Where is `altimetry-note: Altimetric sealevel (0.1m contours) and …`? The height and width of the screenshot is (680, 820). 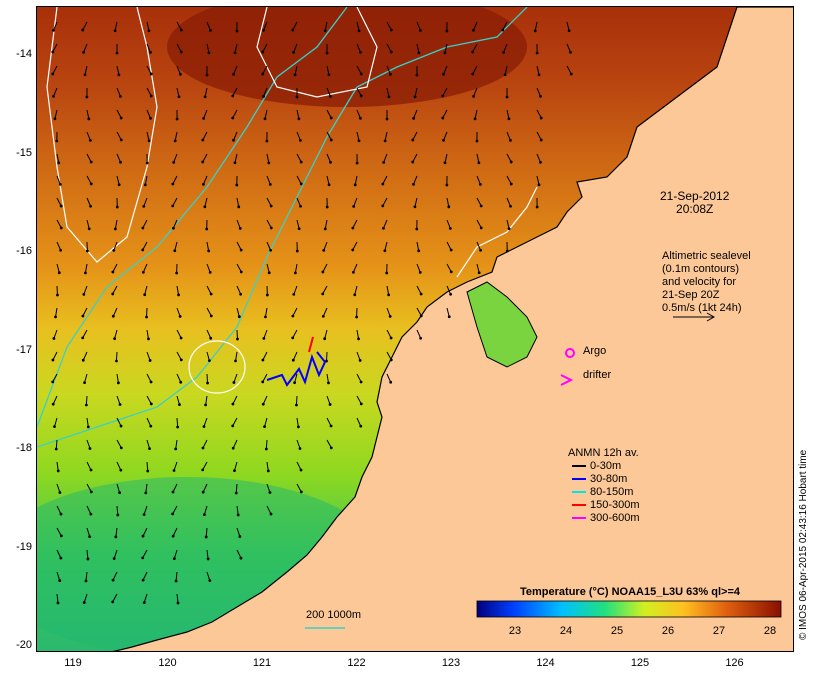 altimetry-note: Altimetric sealevel (0.1m contours) and … is located at coordinates (706, 282).